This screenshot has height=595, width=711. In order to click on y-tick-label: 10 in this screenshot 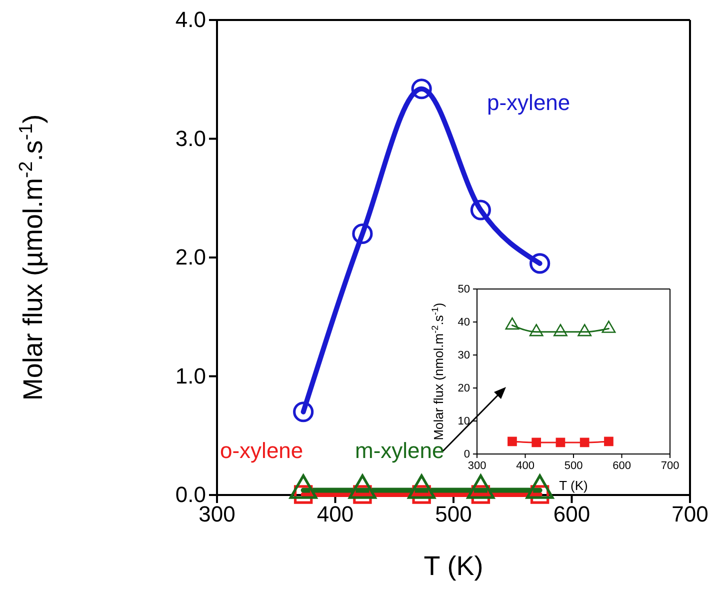, I will do `click(464, 422)`.